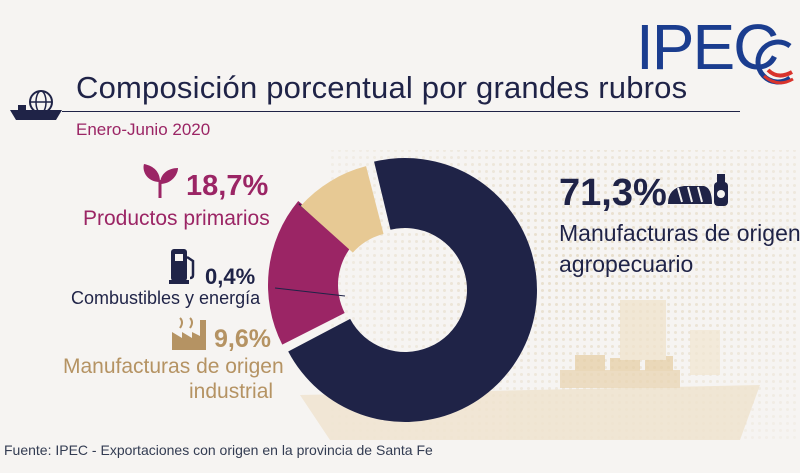 The image size is (800, 473). What do you see at coordinates (143, 129) in the screenshot?
I see `chart-subtitle: Enero-Junio 2020` at bounding box center [143, 129].